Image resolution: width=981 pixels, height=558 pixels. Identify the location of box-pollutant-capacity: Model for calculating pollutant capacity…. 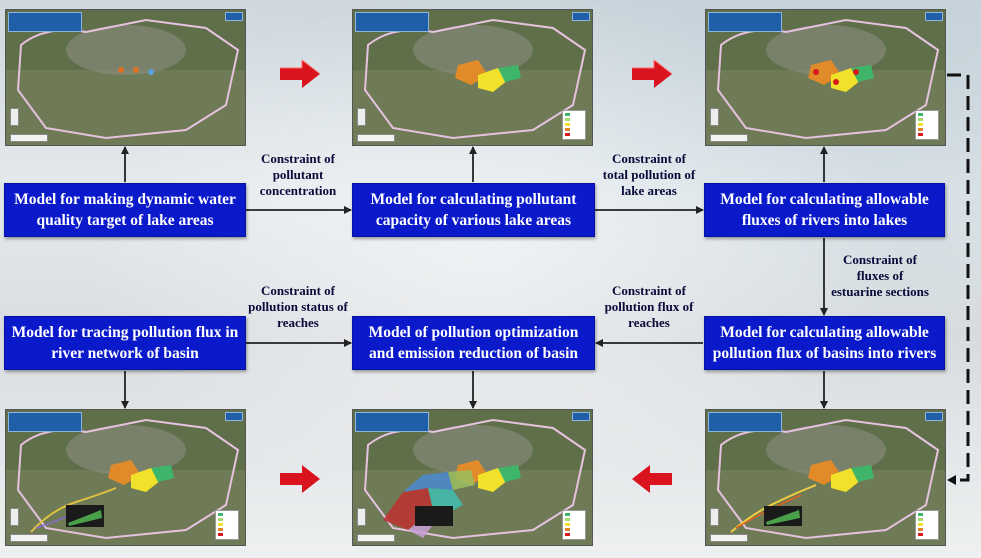
(473, 210).